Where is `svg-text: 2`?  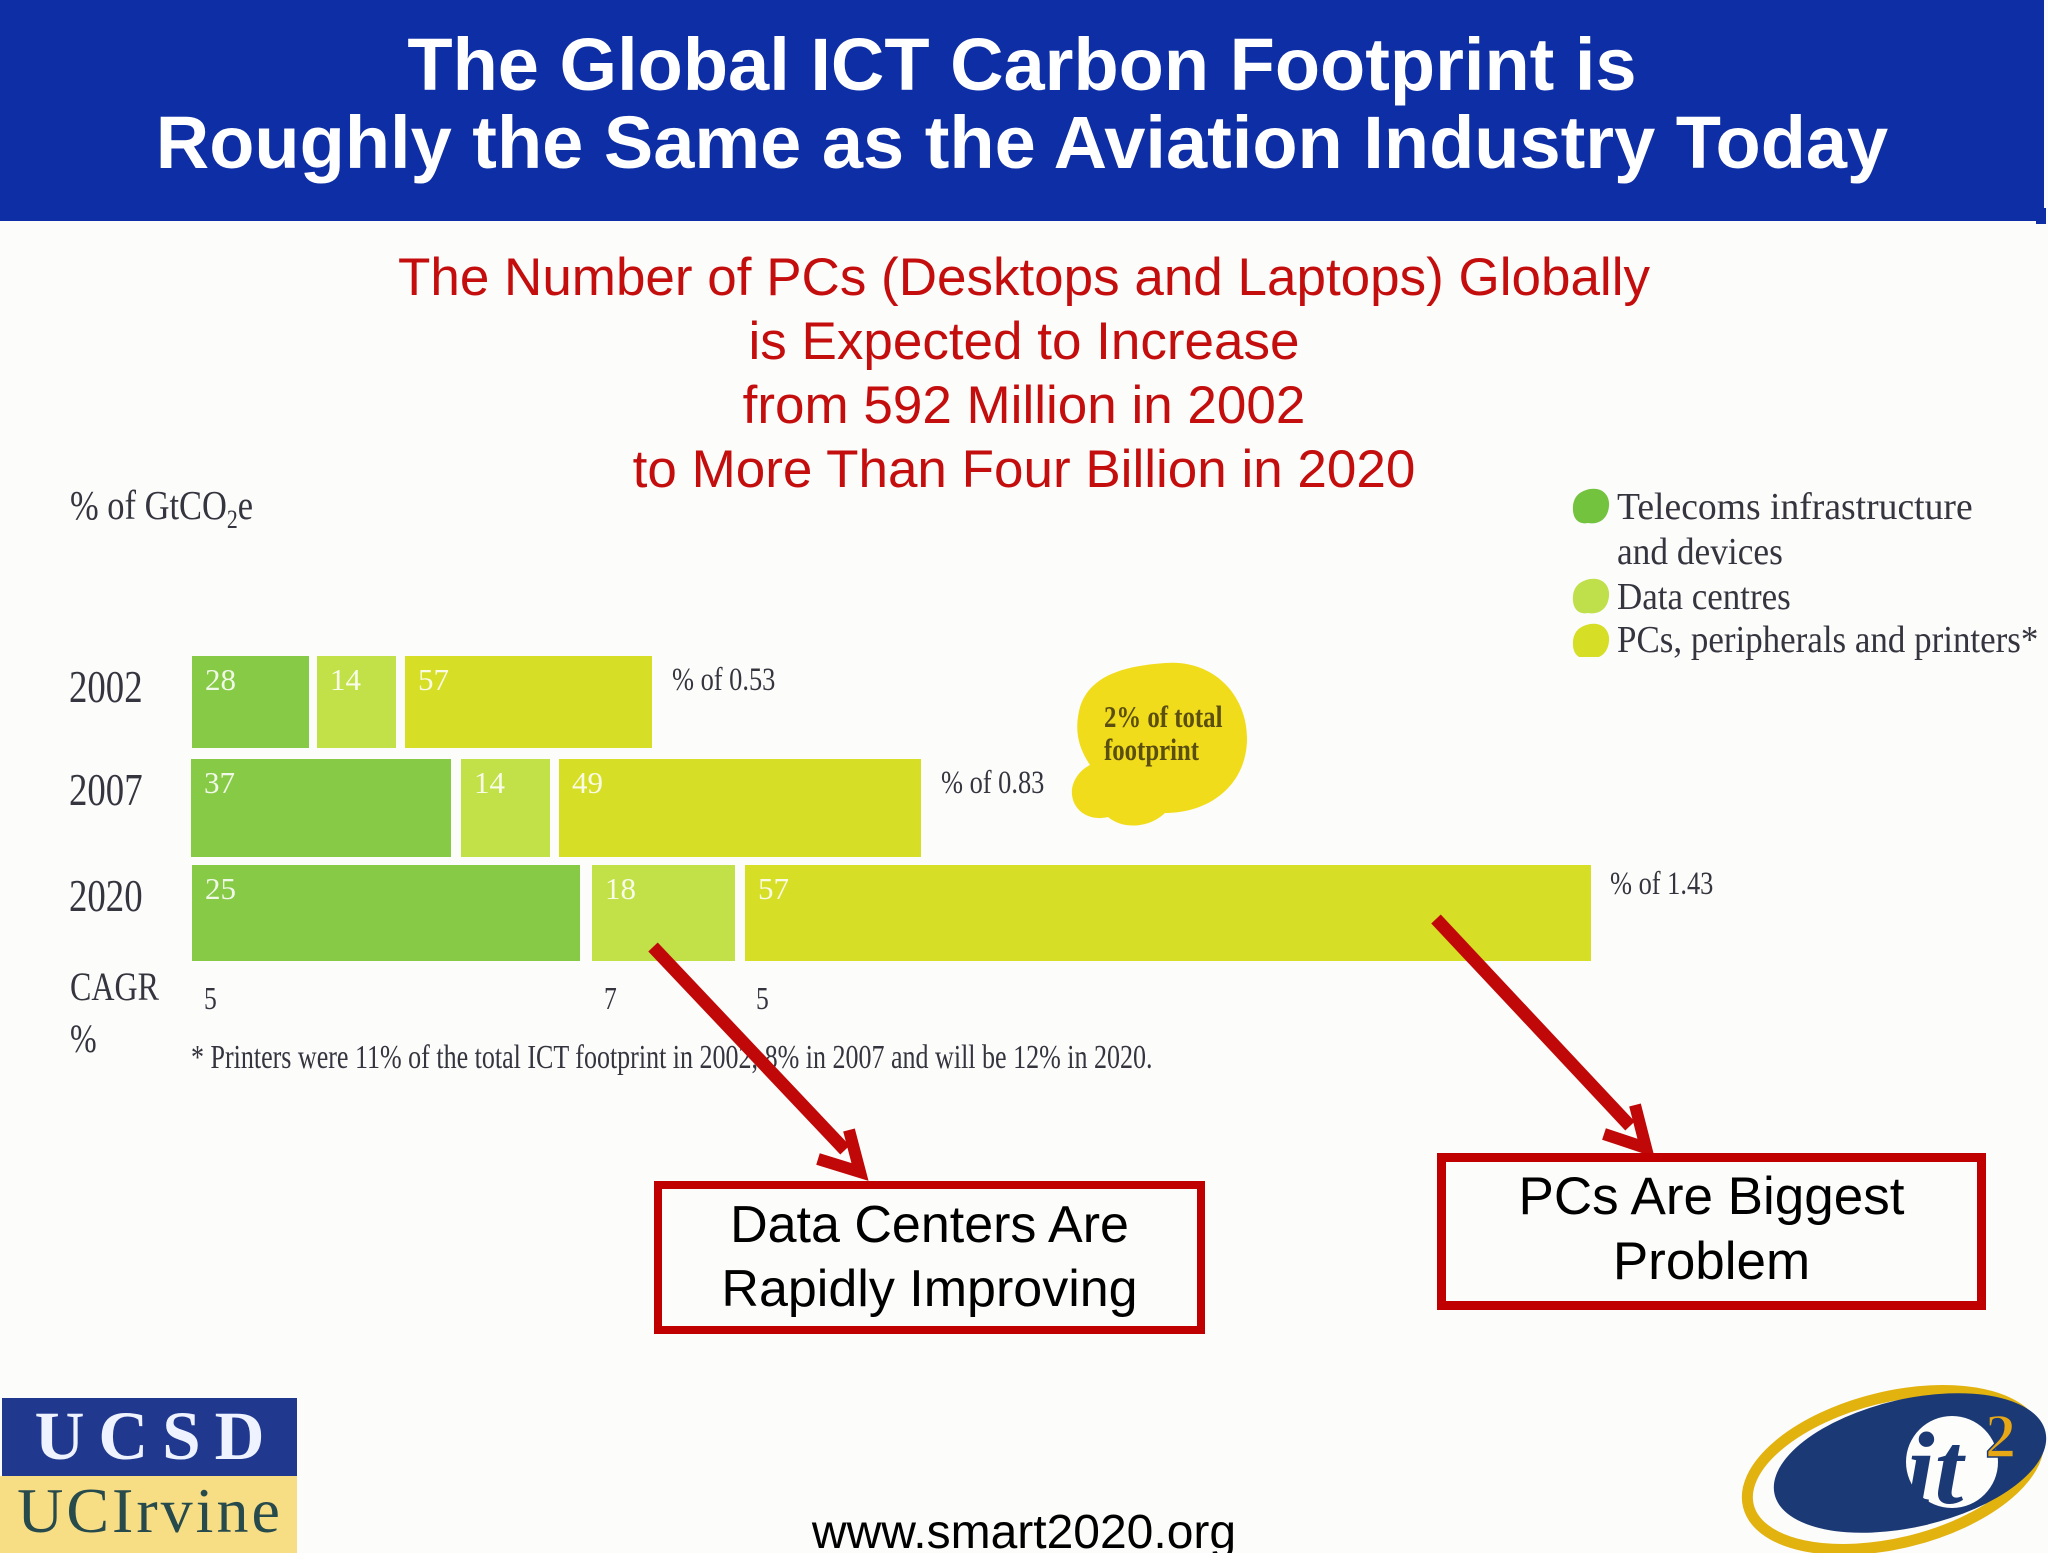
svg-text: 2 is located at coordinates (2000, 1437).